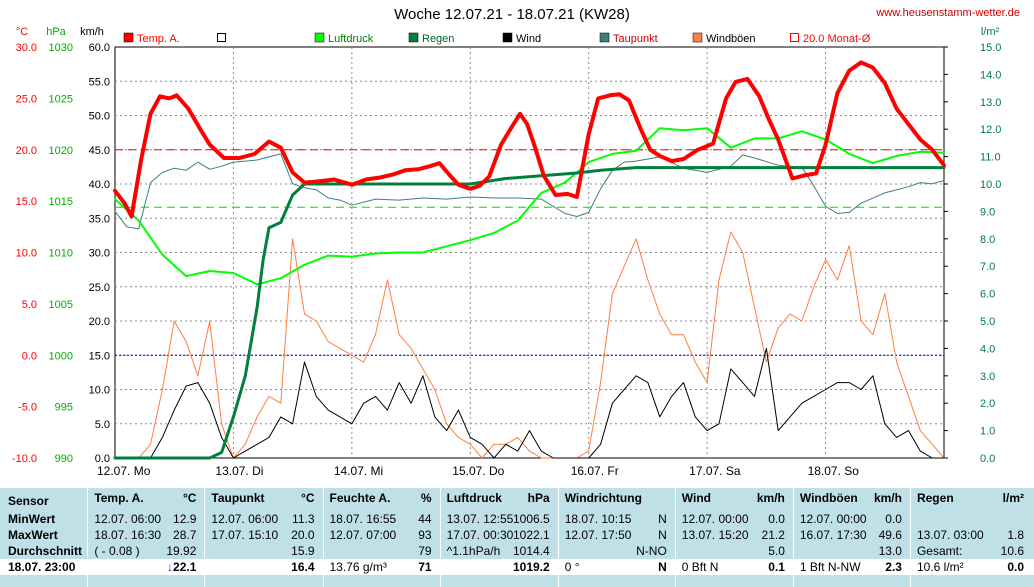  I want to click on rain-tick-label: 8.0, so click(987, 240).